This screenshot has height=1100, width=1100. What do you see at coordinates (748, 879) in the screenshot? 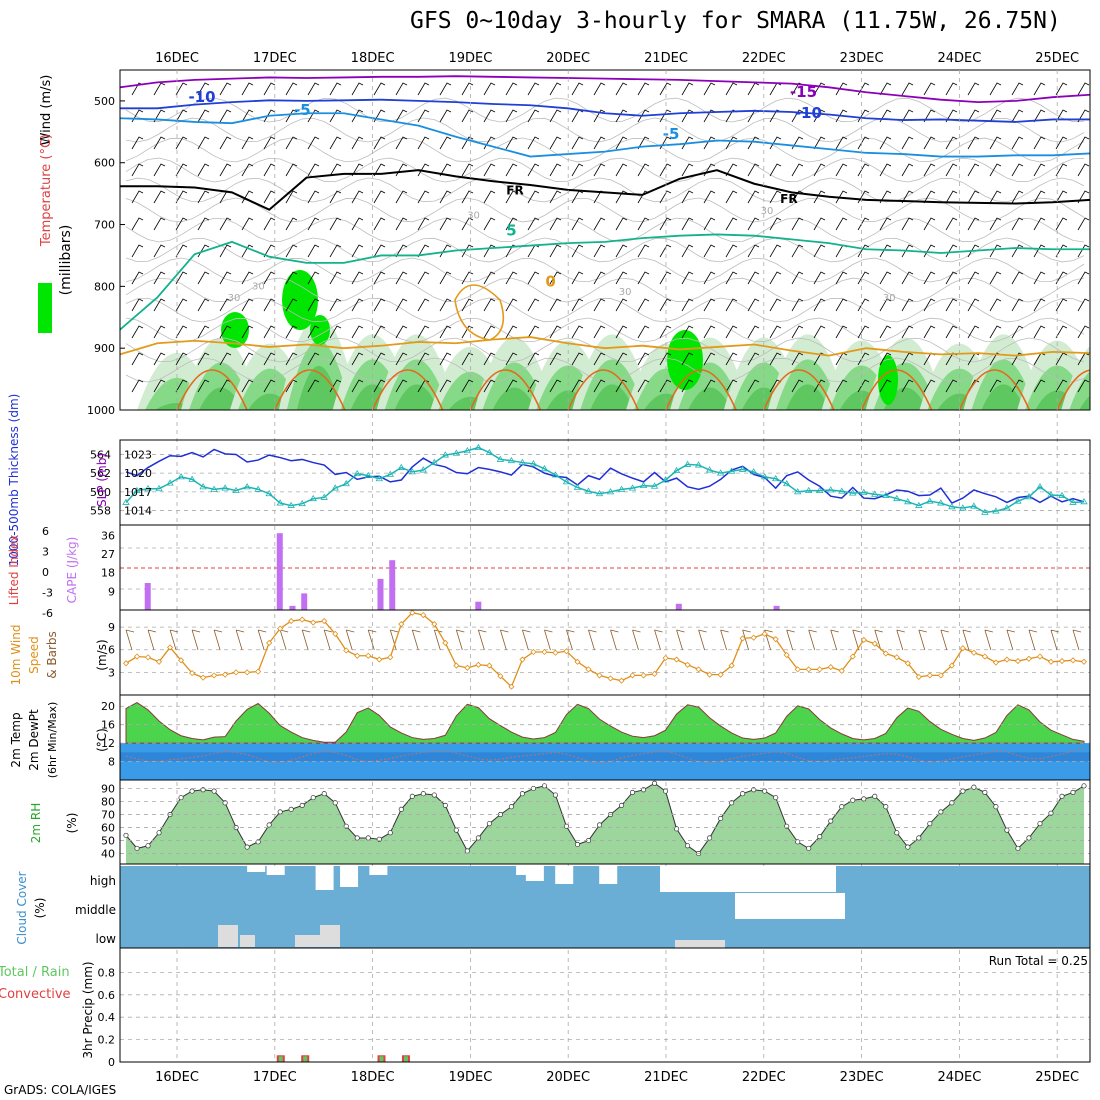
I see `high-cloud-block` at bounding box center [748, 879].